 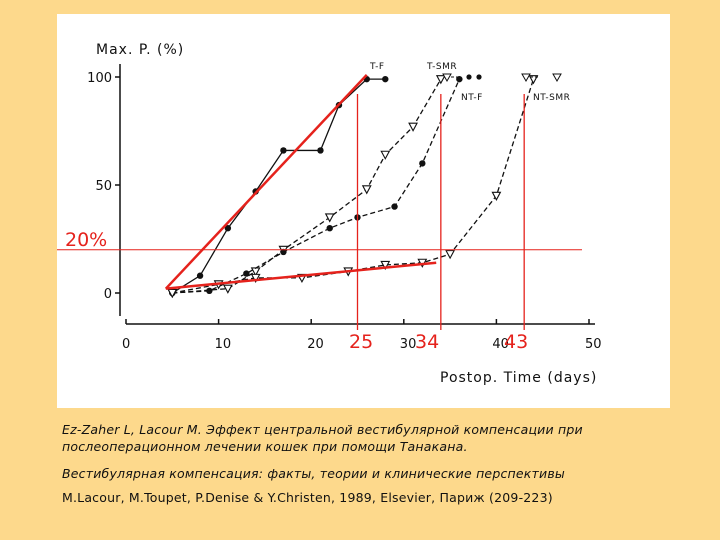 I want to click on y-axis-label: Max. P. (%), so click(x=140, y=50).